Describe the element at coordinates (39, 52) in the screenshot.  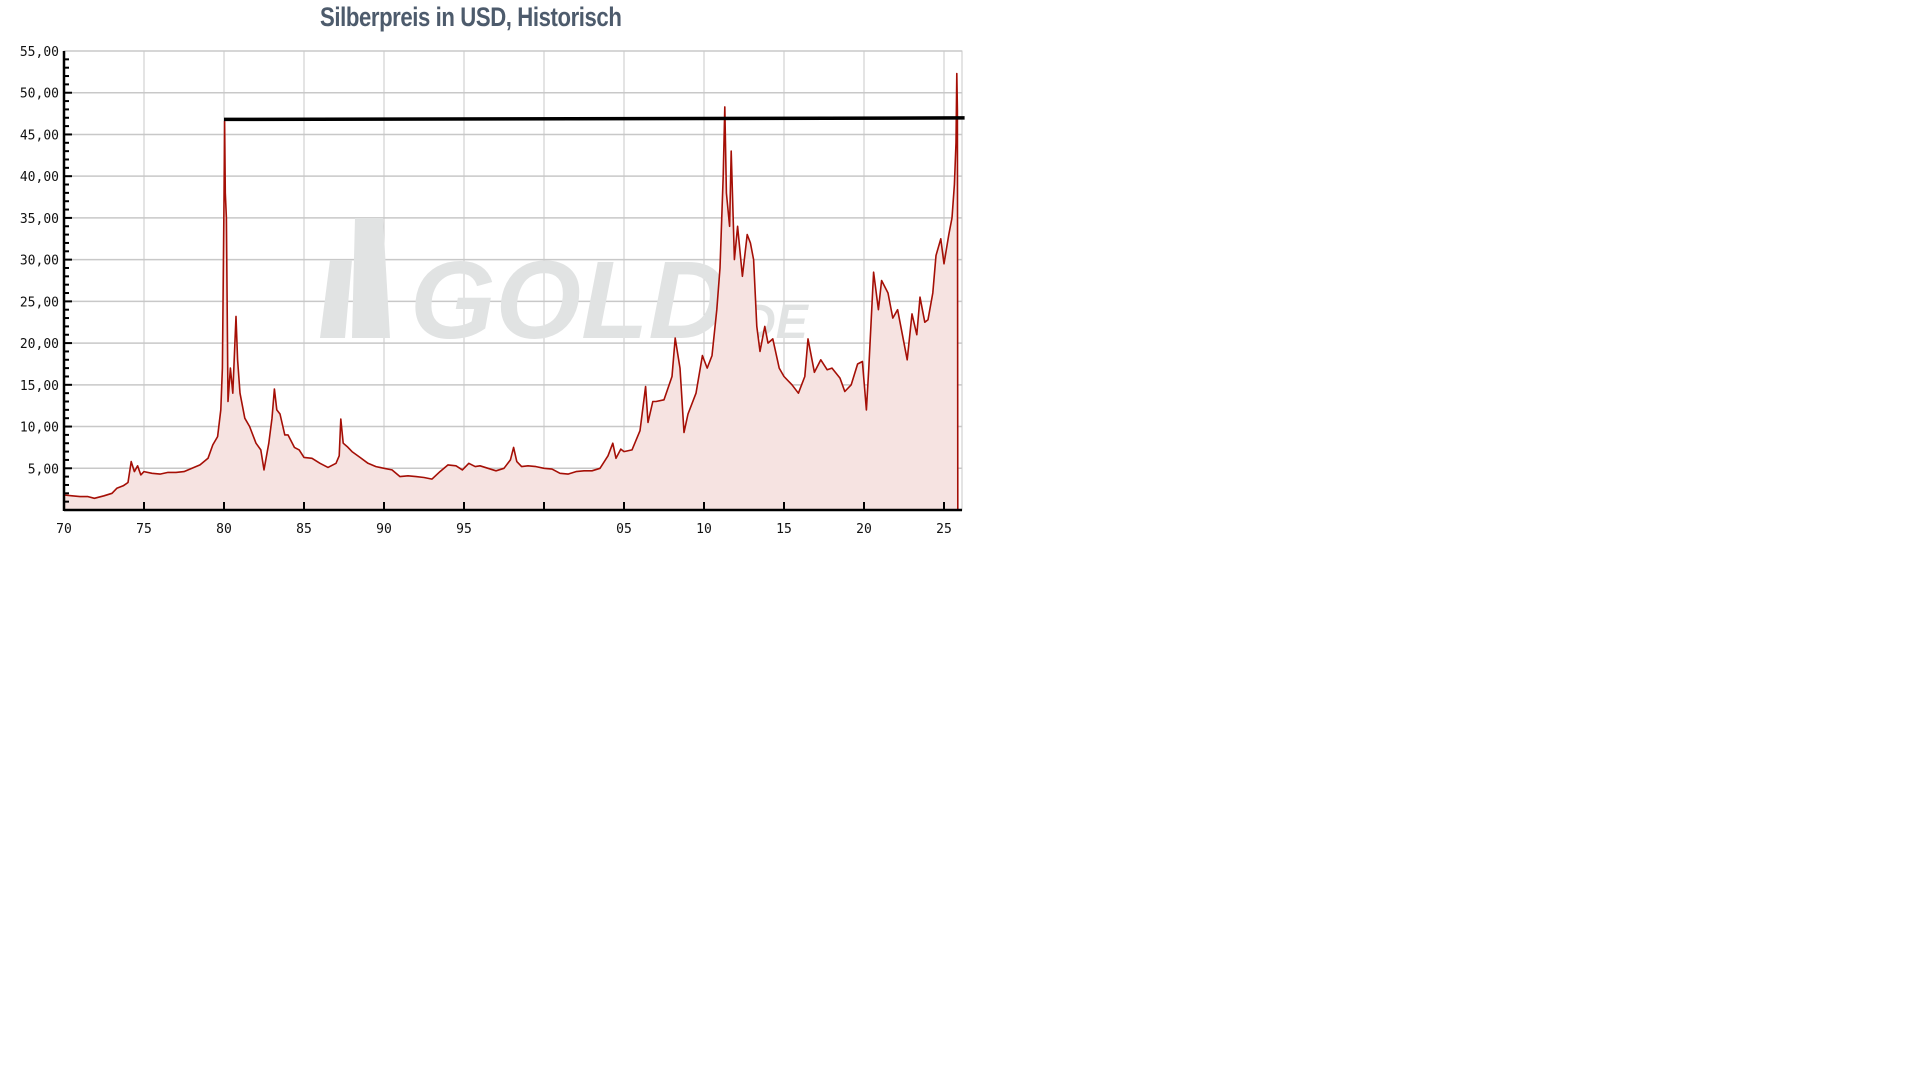
I see `y-tick-label: 55,00` at that location.